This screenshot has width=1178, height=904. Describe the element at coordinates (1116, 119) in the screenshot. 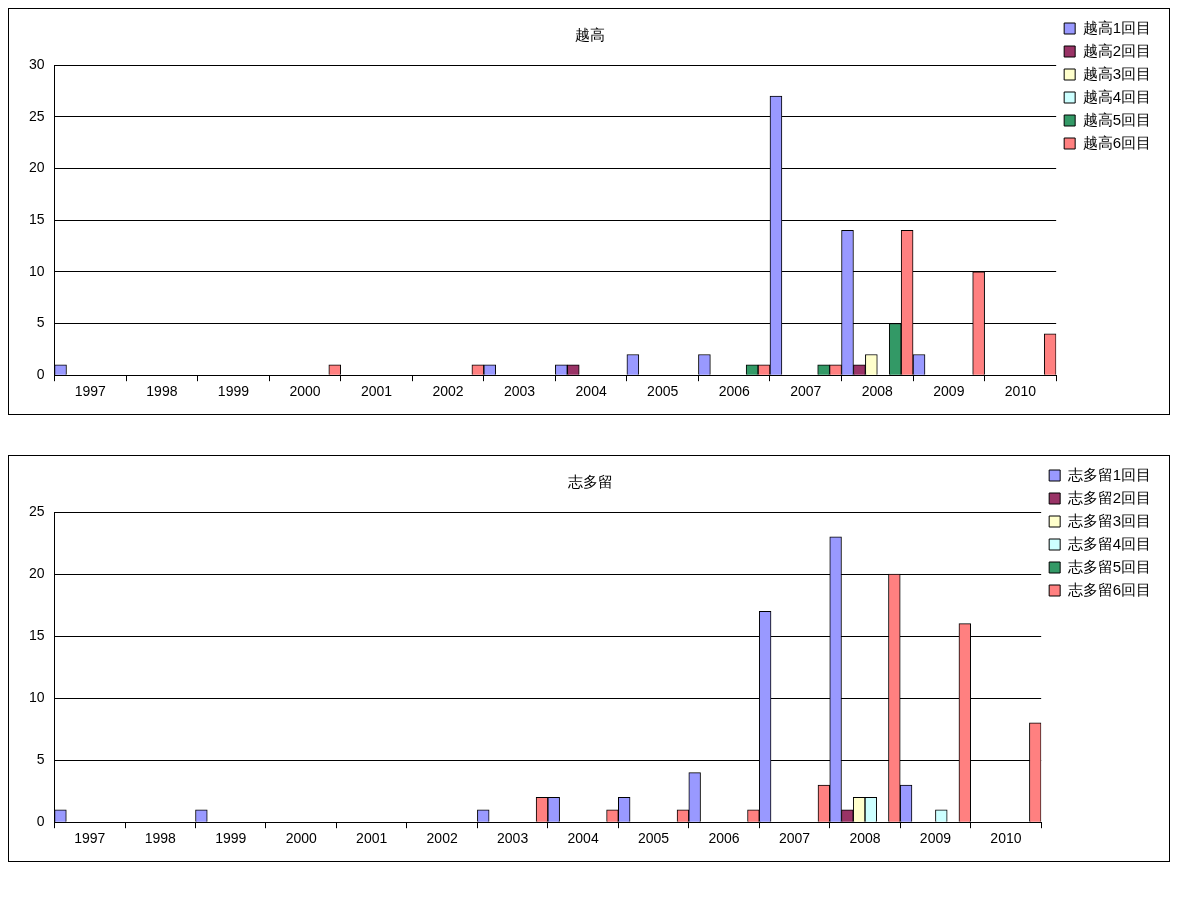

I see `legend-label: 越高5回目` at that location.